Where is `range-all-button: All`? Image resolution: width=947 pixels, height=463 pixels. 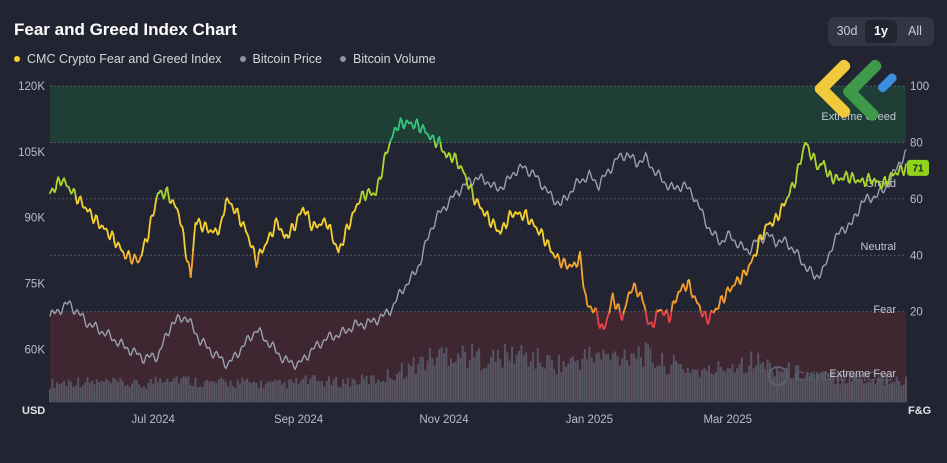 range-all-button: All is located at coordinates (915, 31).